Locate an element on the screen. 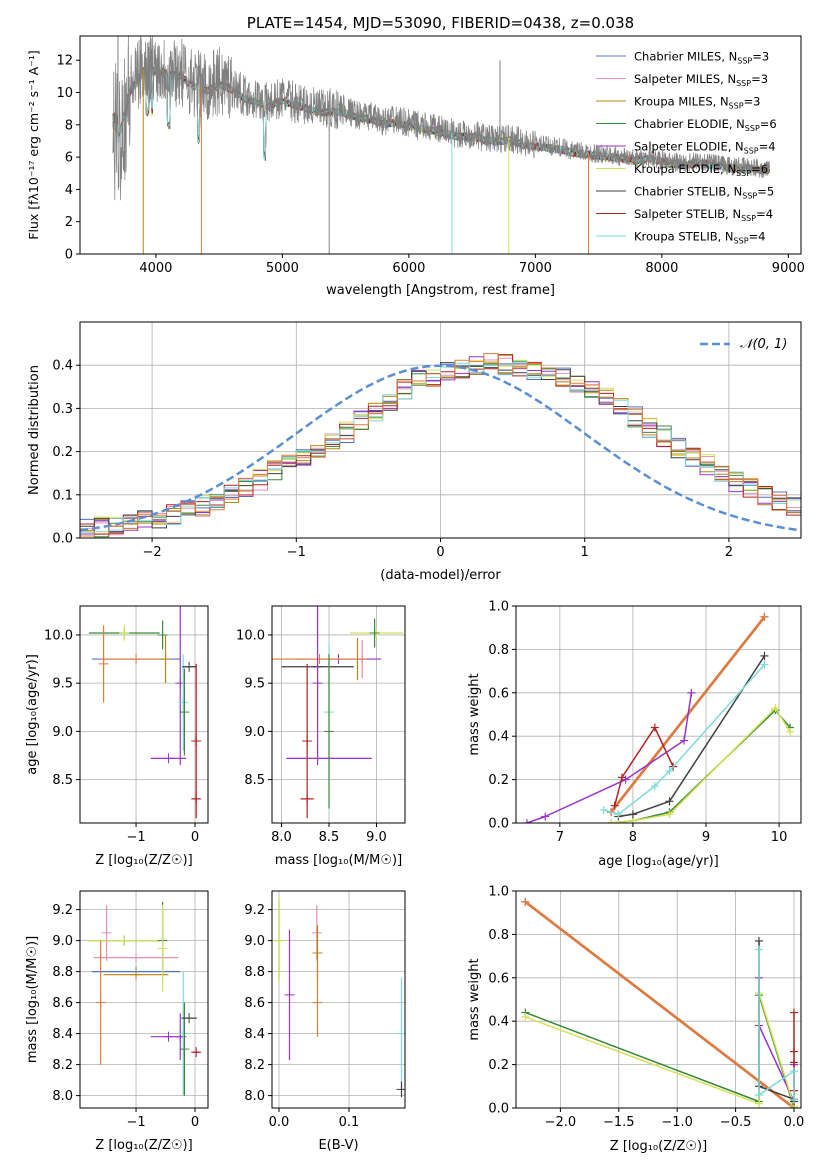 This screenshot has height=1170, width=819. y-axis-label: age [log₁₀(age/yr)] is located at coordinates (32, 714).